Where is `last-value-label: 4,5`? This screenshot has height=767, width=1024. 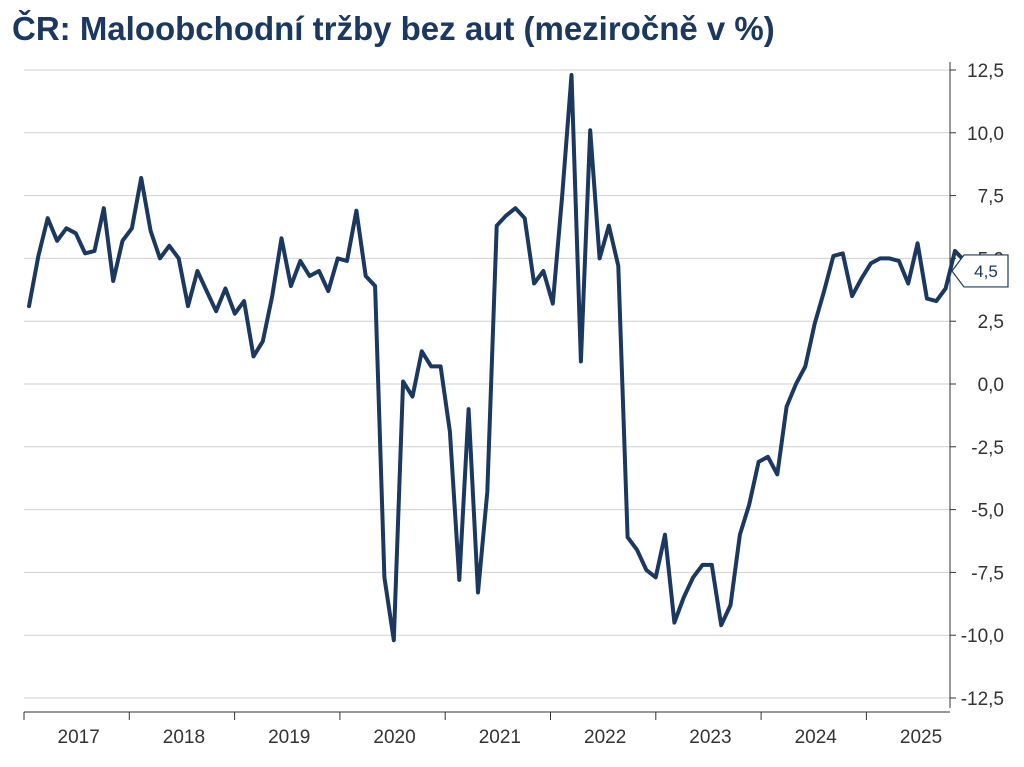
last-value-label: 4,5 is located at coordinates (986, 271).